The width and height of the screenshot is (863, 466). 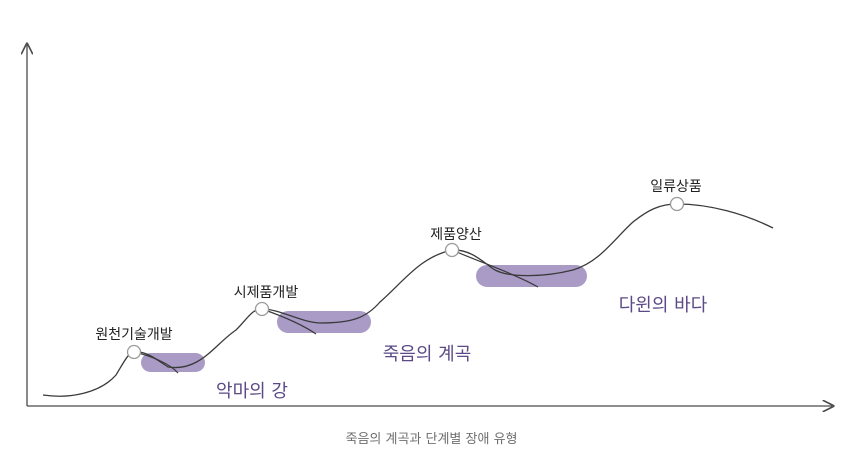 What do you see at coordinates (676, 187) in the screenshot?
I see `stage-label-premium: 일류상품` at bounding box center [676, 187].